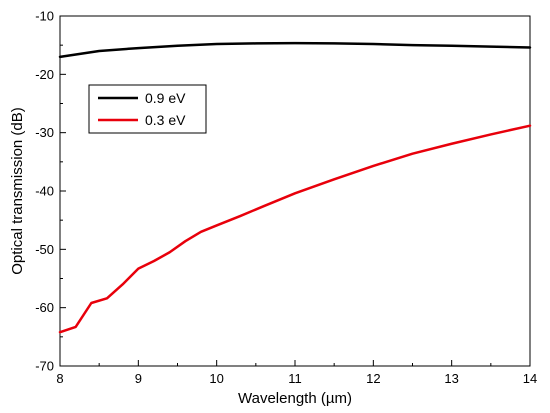 This screenshot has height=413, width=550. I want to click on y-tick-label: -30, so click(44, 132).